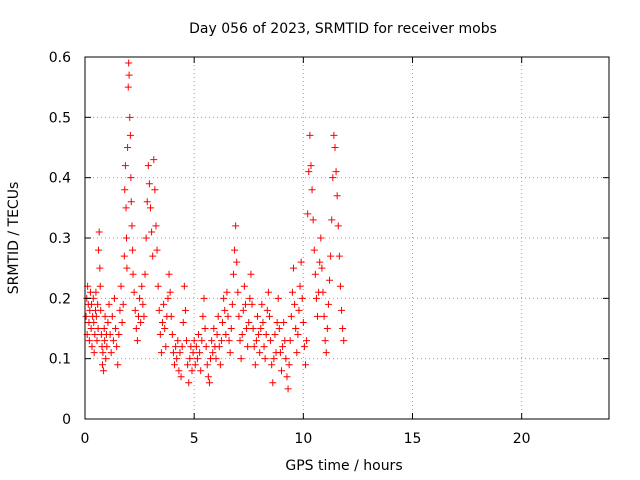  Describe the element at coordinates (85, 439) in the screenshot. I see `x-tick-label: 0` at that location.